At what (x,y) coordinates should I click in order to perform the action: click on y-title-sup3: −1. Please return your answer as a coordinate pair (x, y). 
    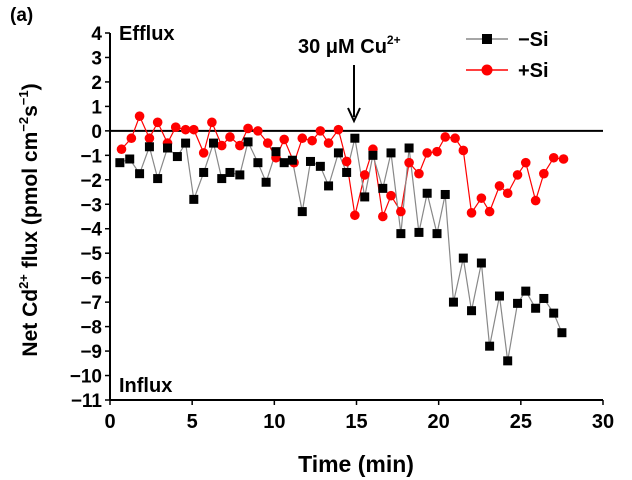
    Looking at the image, I should click on (23, 97).